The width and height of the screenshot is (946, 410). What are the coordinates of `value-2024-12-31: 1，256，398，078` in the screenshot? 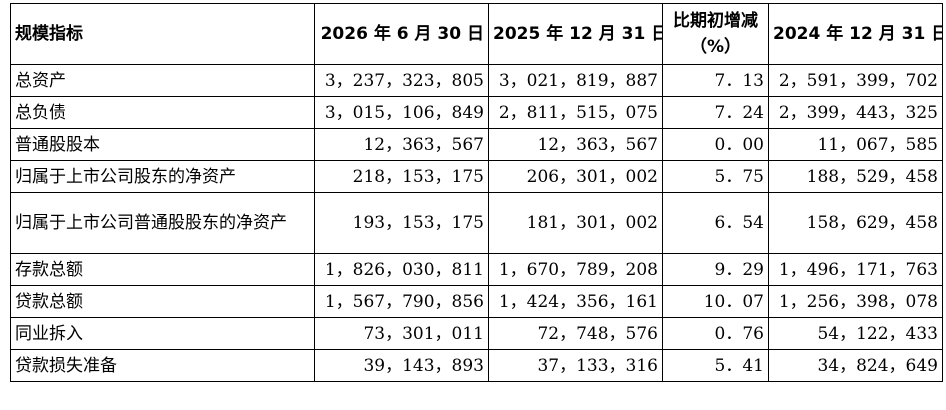 It's located at (855, 301).